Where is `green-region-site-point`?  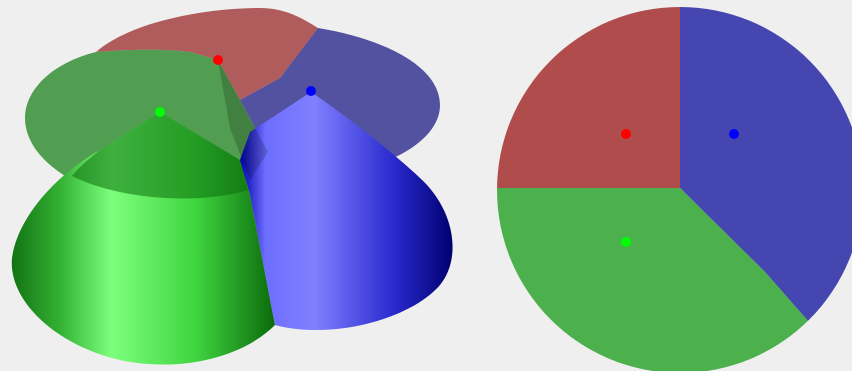 green-region-site-point is located at coordinates (626, 242).